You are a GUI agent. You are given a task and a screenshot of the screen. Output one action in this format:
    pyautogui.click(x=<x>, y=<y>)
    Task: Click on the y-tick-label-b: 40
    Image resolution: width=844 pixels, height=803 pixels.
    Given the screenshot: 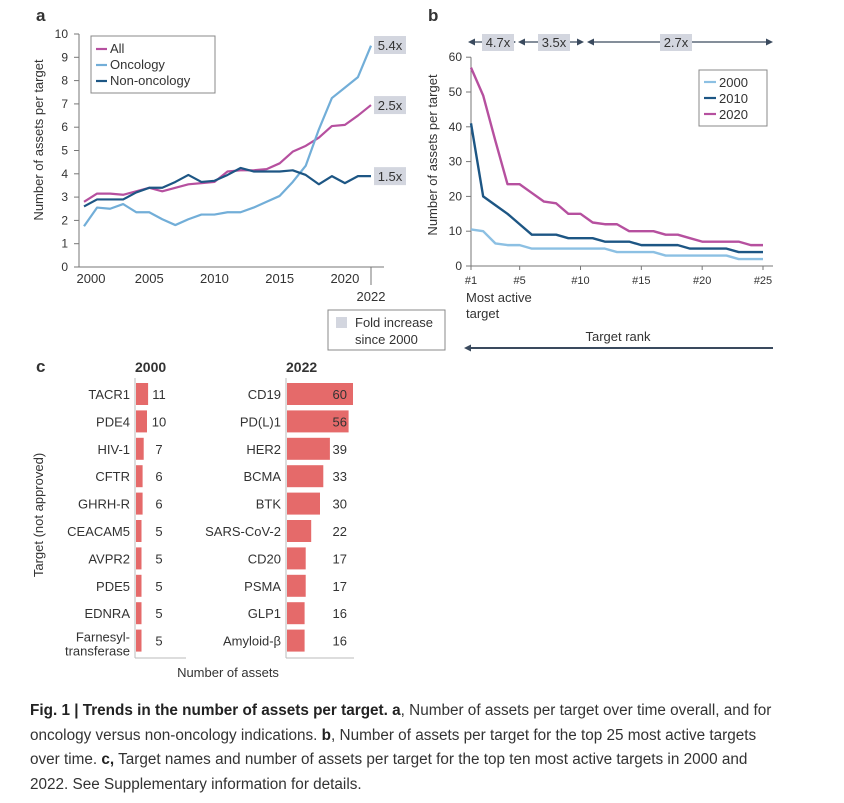 What is the action you would take?
    pyautogui.click(x=456, y=127)
    